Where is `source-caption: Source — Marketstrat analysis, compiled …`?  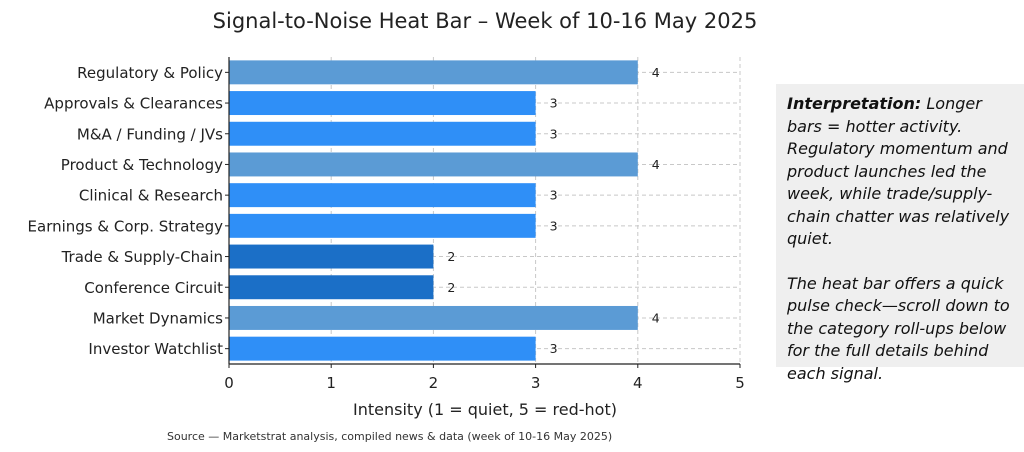
source-caption: Source — Marketstrat analysis, compiled … is located at coordinates (390, 436).